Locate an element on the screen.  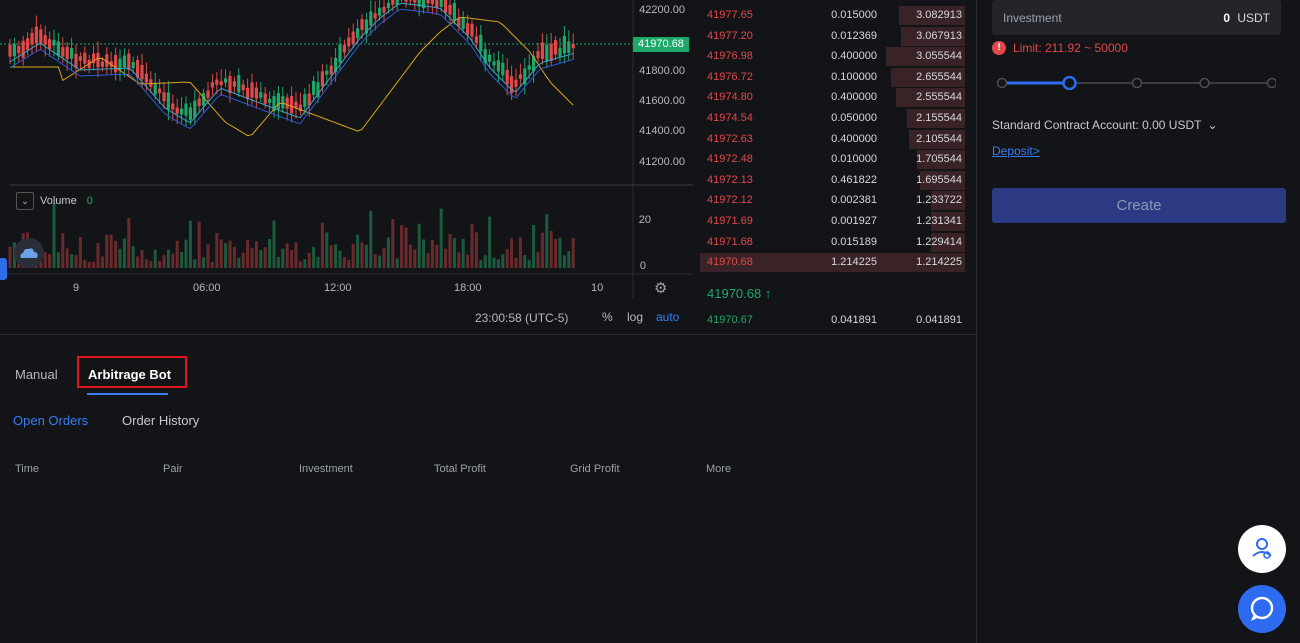
panel-resize-handle is located at coordinates (3, 269).